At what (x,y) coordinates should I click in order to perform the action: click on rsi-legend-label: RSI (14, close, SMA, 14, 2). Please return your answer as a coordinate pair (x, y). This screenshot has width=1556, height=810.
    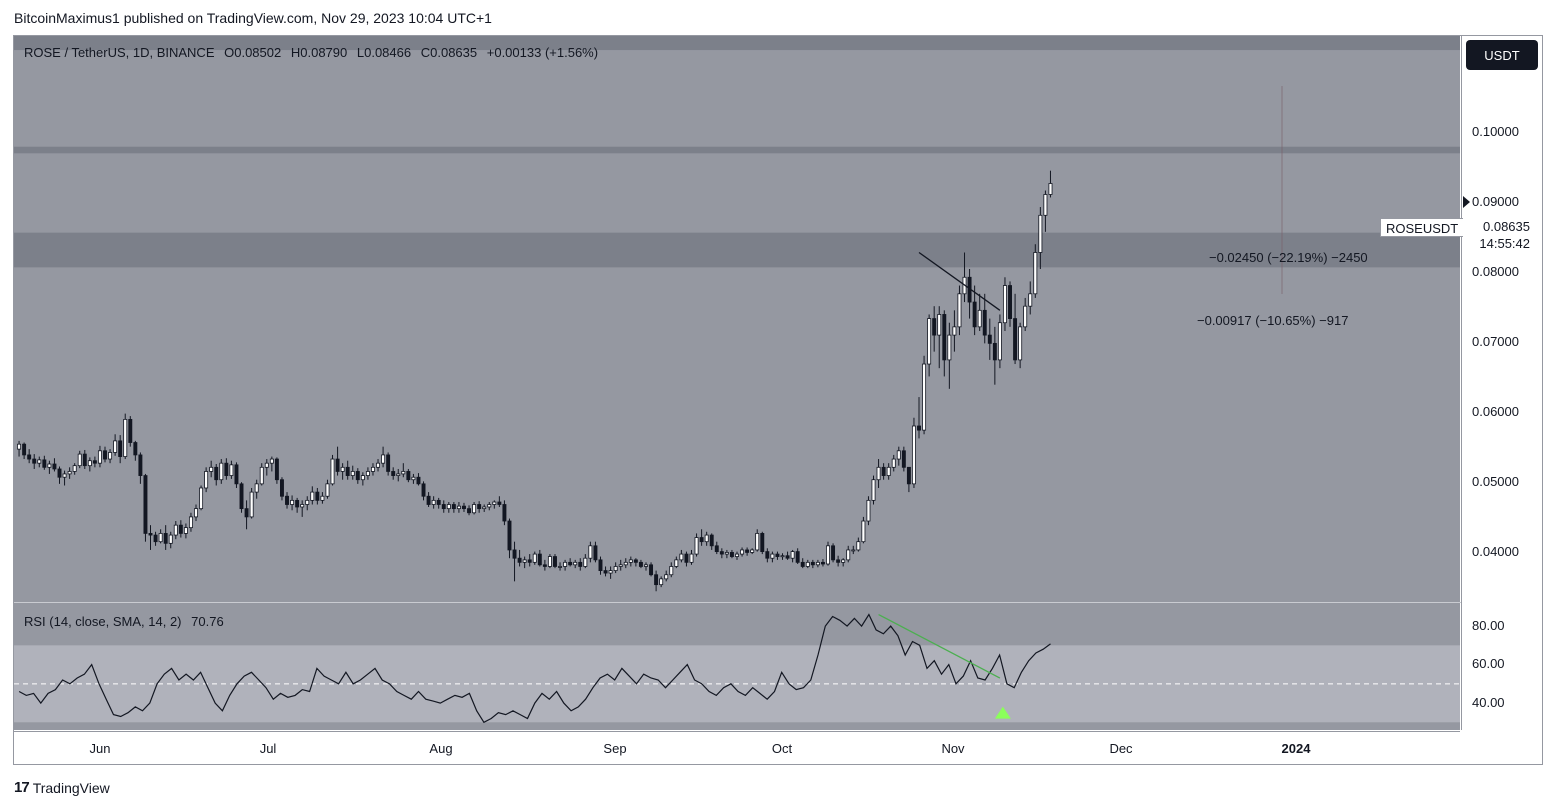
    Looking at the image, I should click on (103, 621).